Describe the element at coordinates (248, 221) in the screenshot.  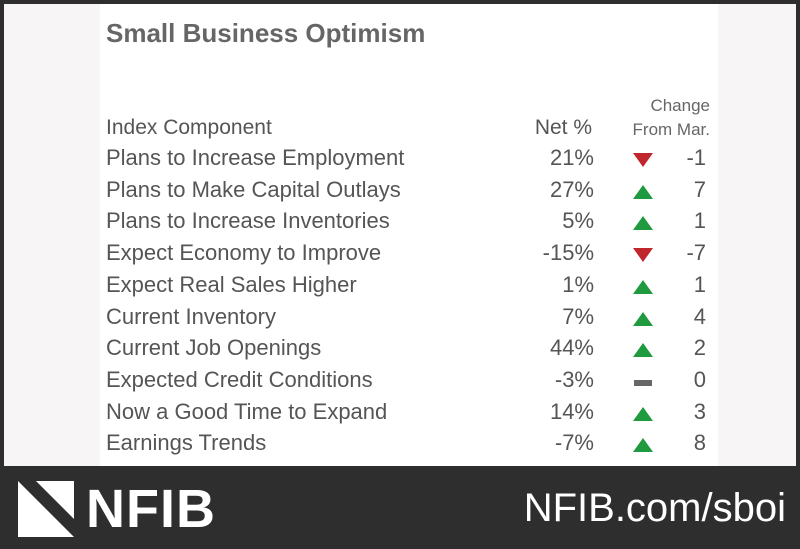
I see `row-label: Plans to Increase Inventories` at that location.